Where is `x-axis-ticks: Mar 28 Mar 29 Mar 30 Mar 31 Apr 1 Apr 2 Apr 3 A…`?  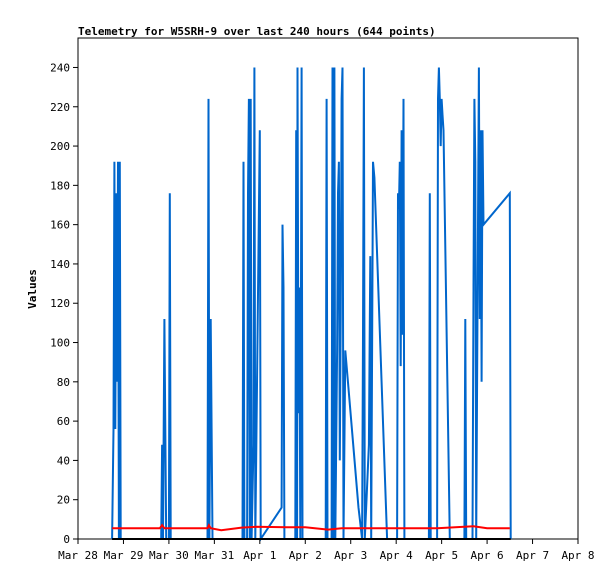
x-axis-ticks: Mar 28 Mar 29 Mar 30 Mar 31 Apr 1 Apr 2 Apr 3 A… is located at coordinates (326, 550).